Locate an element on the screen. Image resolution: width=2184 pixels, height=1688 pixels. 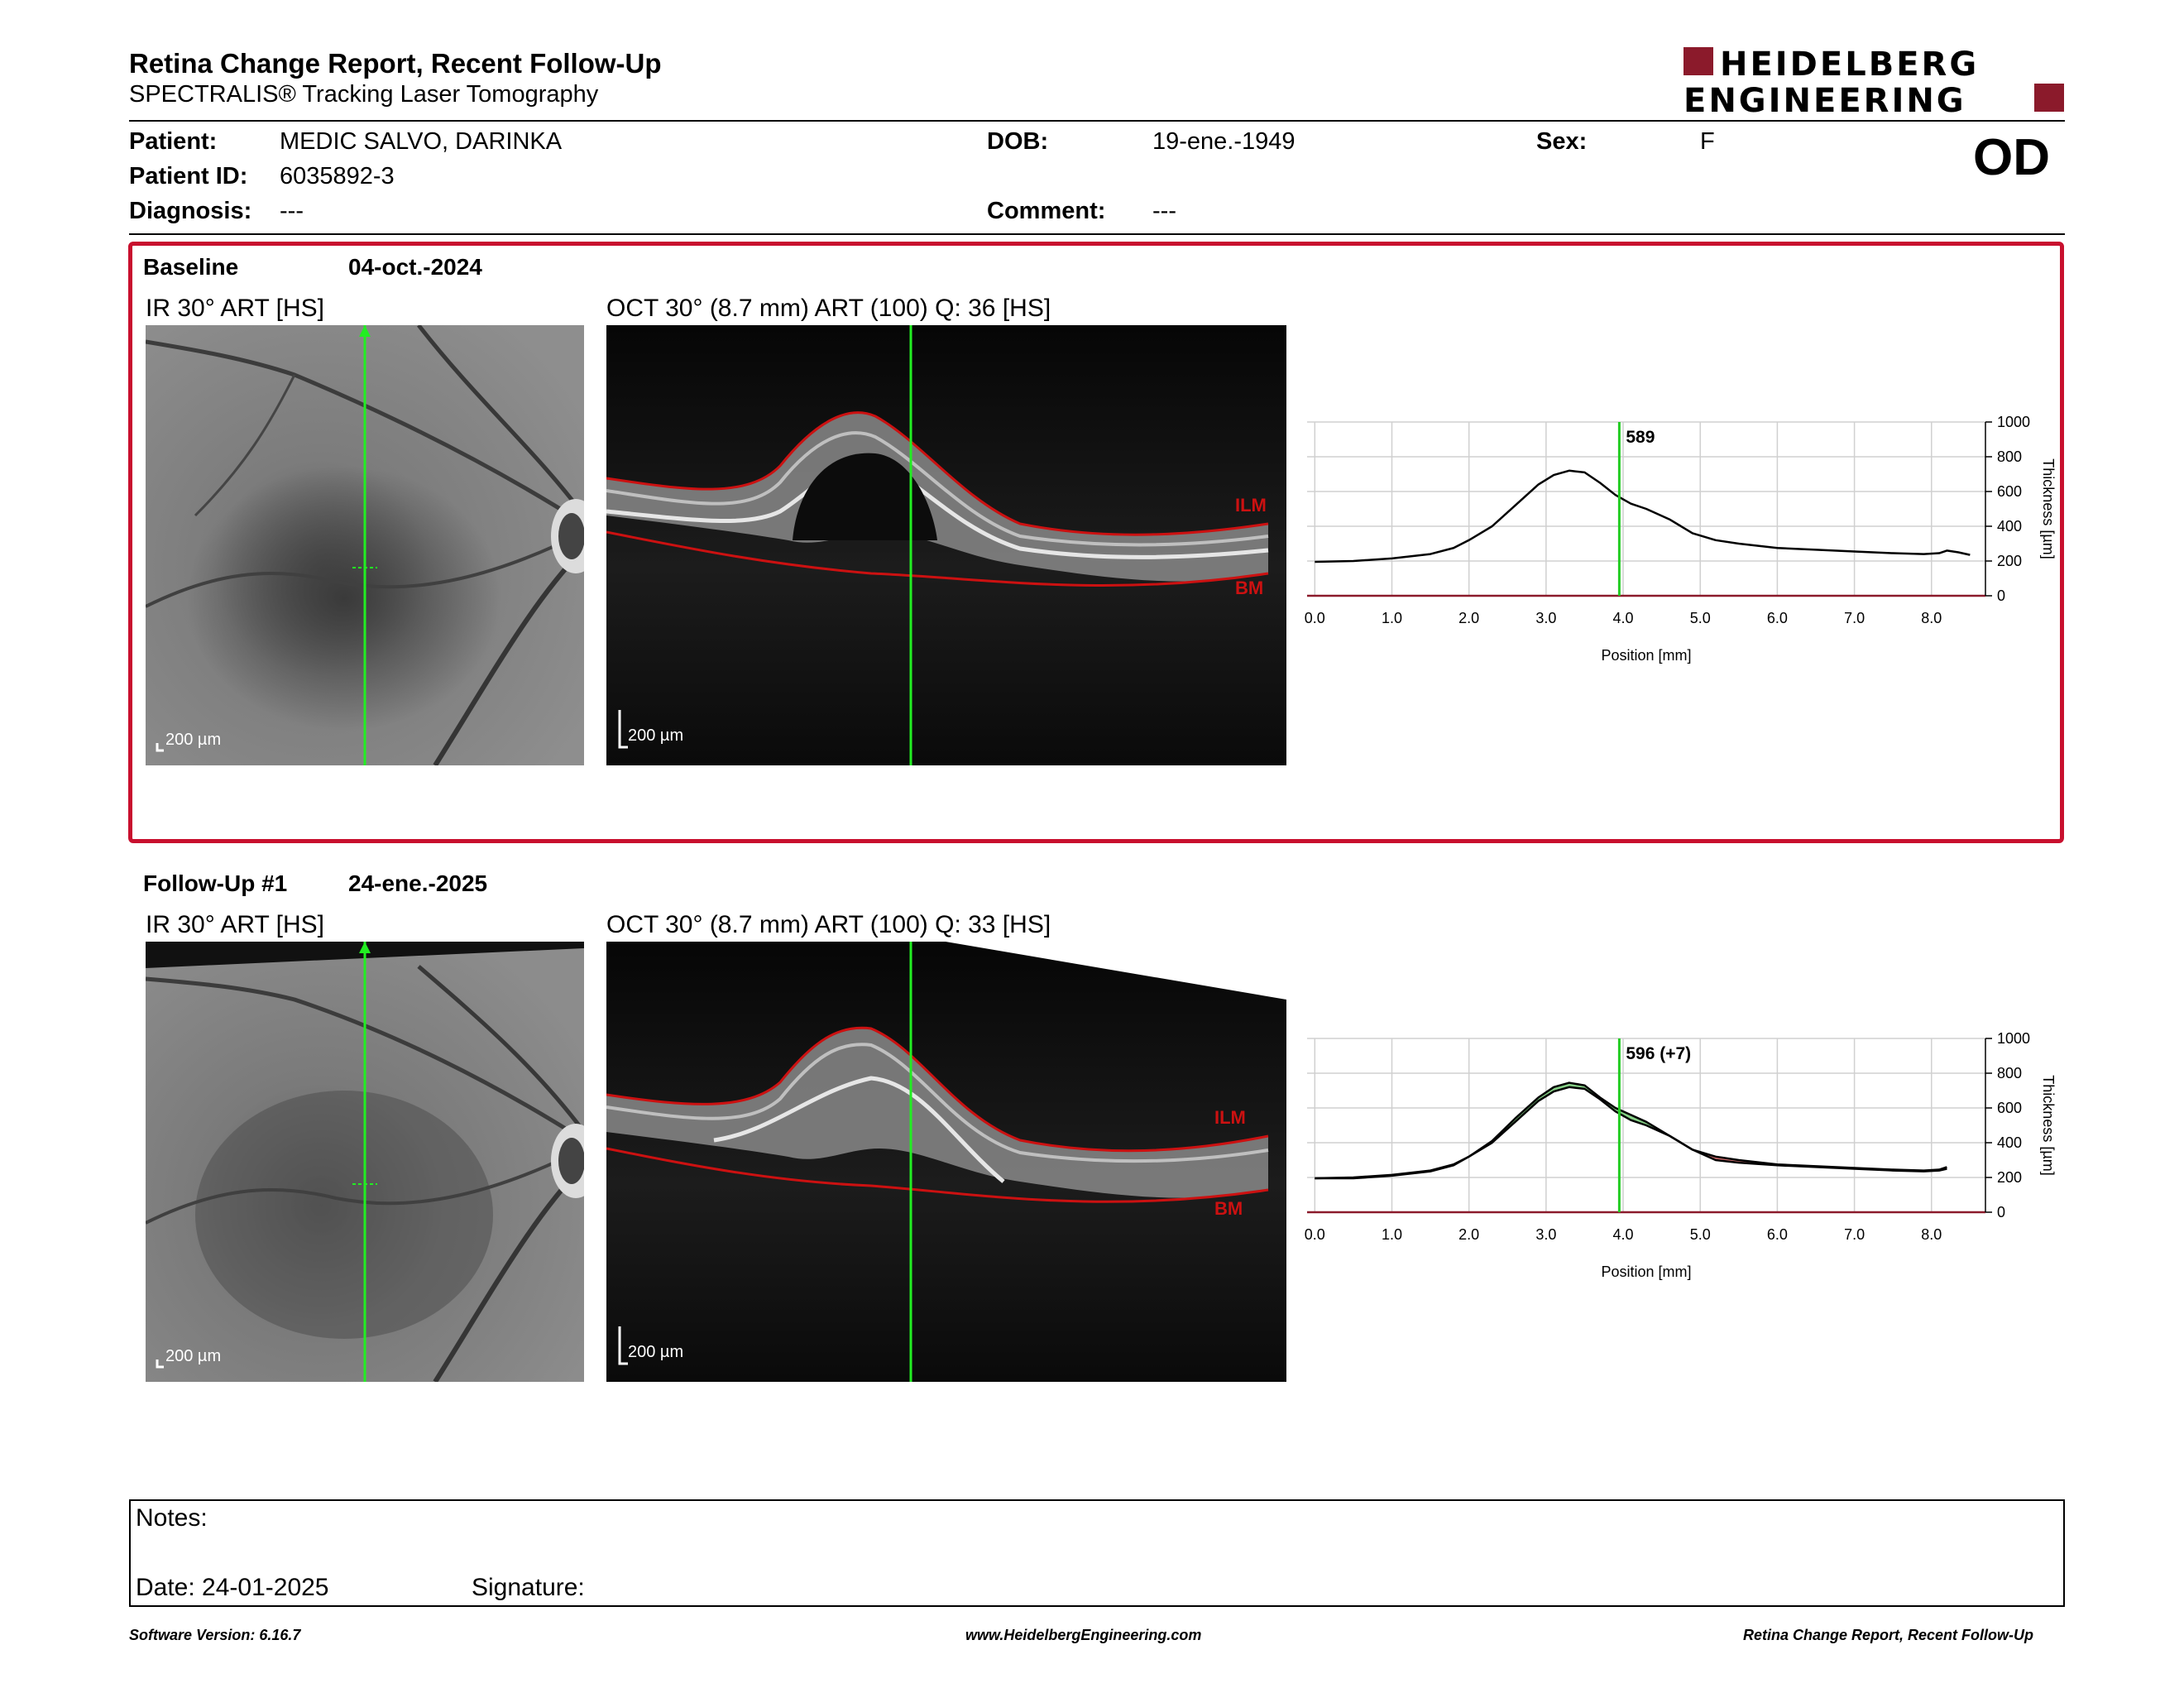
header-divider-bottom is located at coordinates (1097, 234).